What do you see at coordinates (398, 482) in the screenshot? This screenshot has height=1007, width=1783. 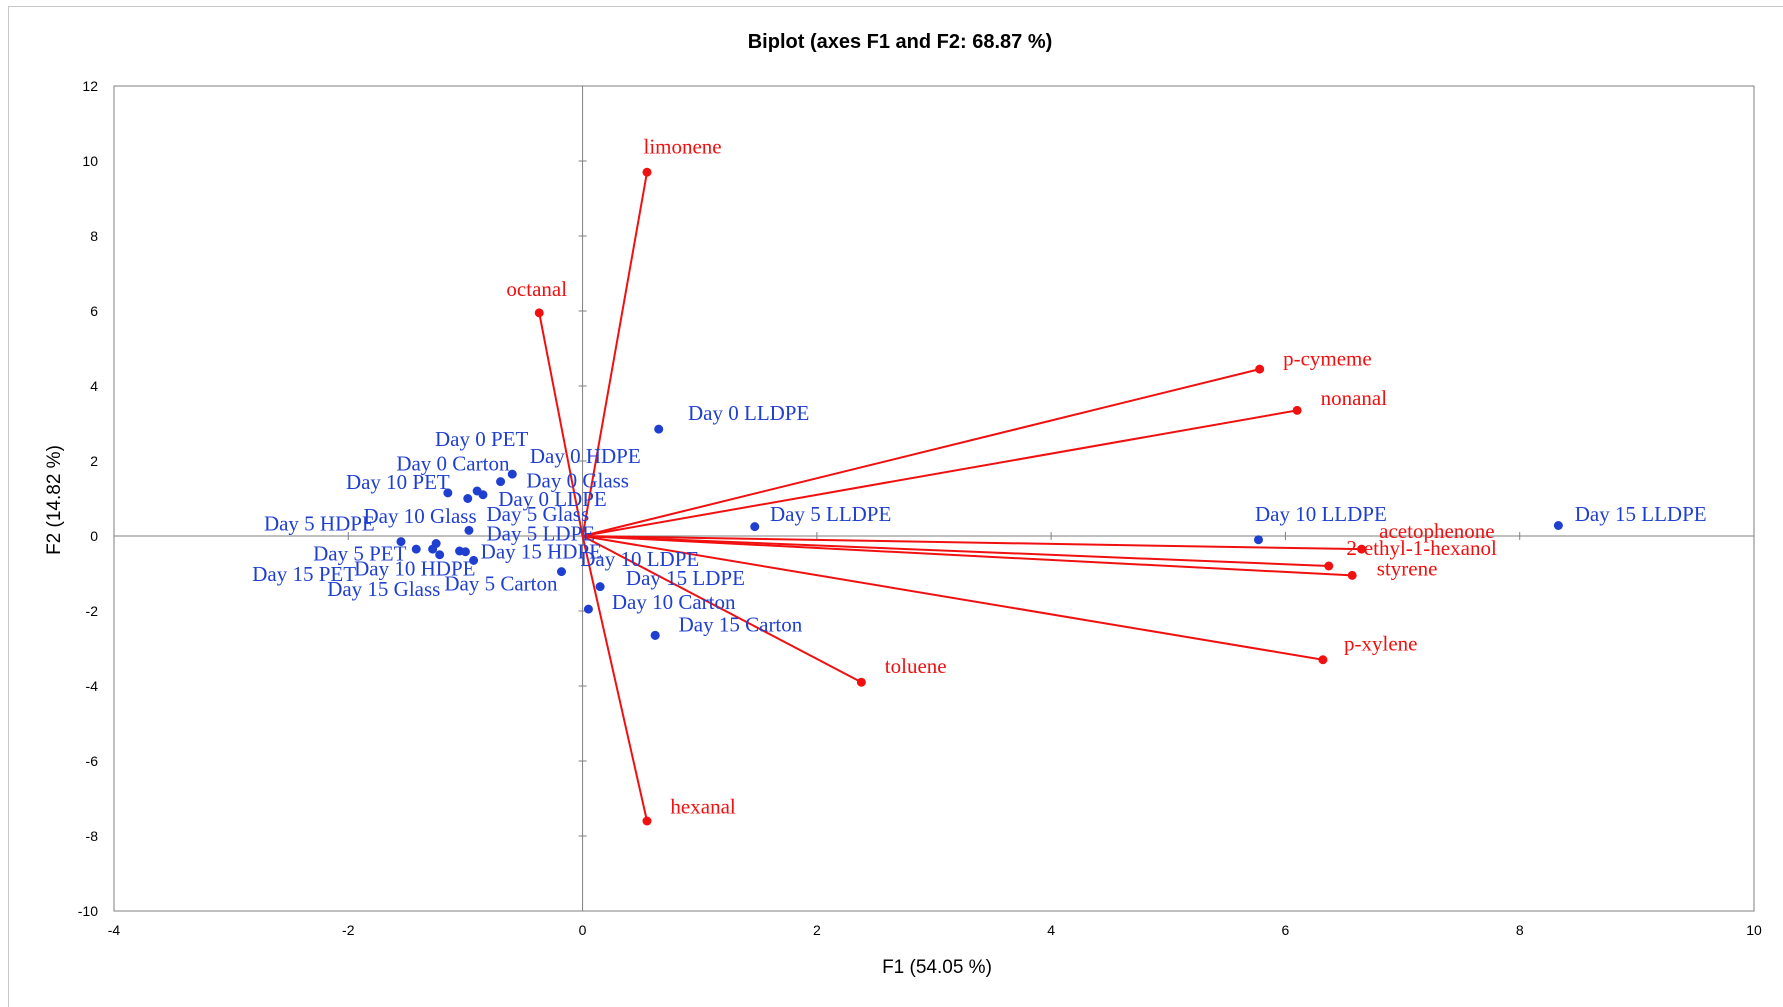 I see `observation-label: Day 10 PET` at bounding box center [398, 482].